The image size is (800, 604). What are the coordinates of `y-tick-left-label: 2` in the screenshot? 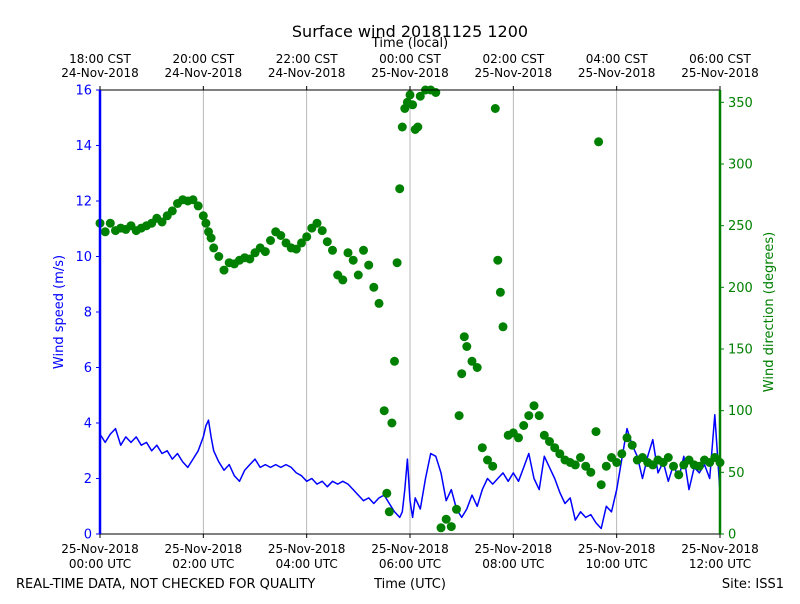 It's located at (88, 479).